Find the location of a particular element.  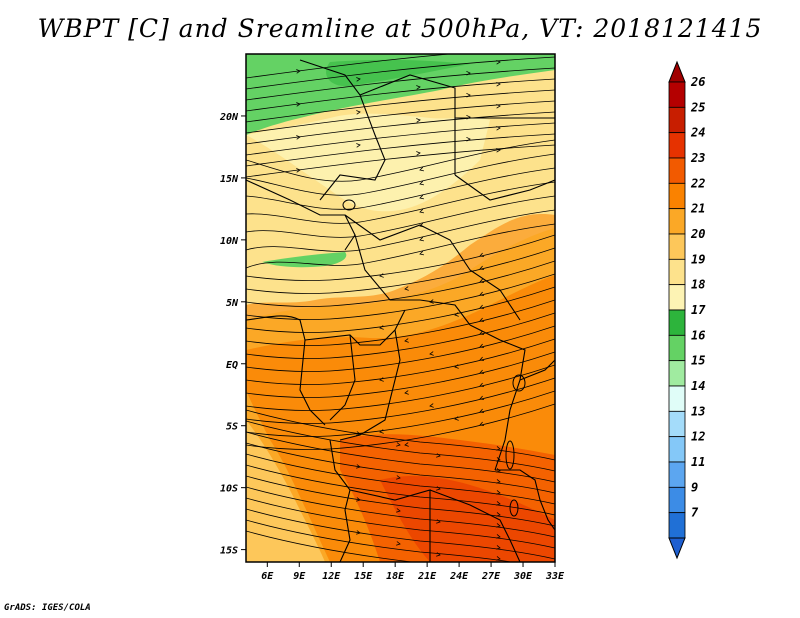

colorbar-top-arrow is located at coordinates (677, 71).